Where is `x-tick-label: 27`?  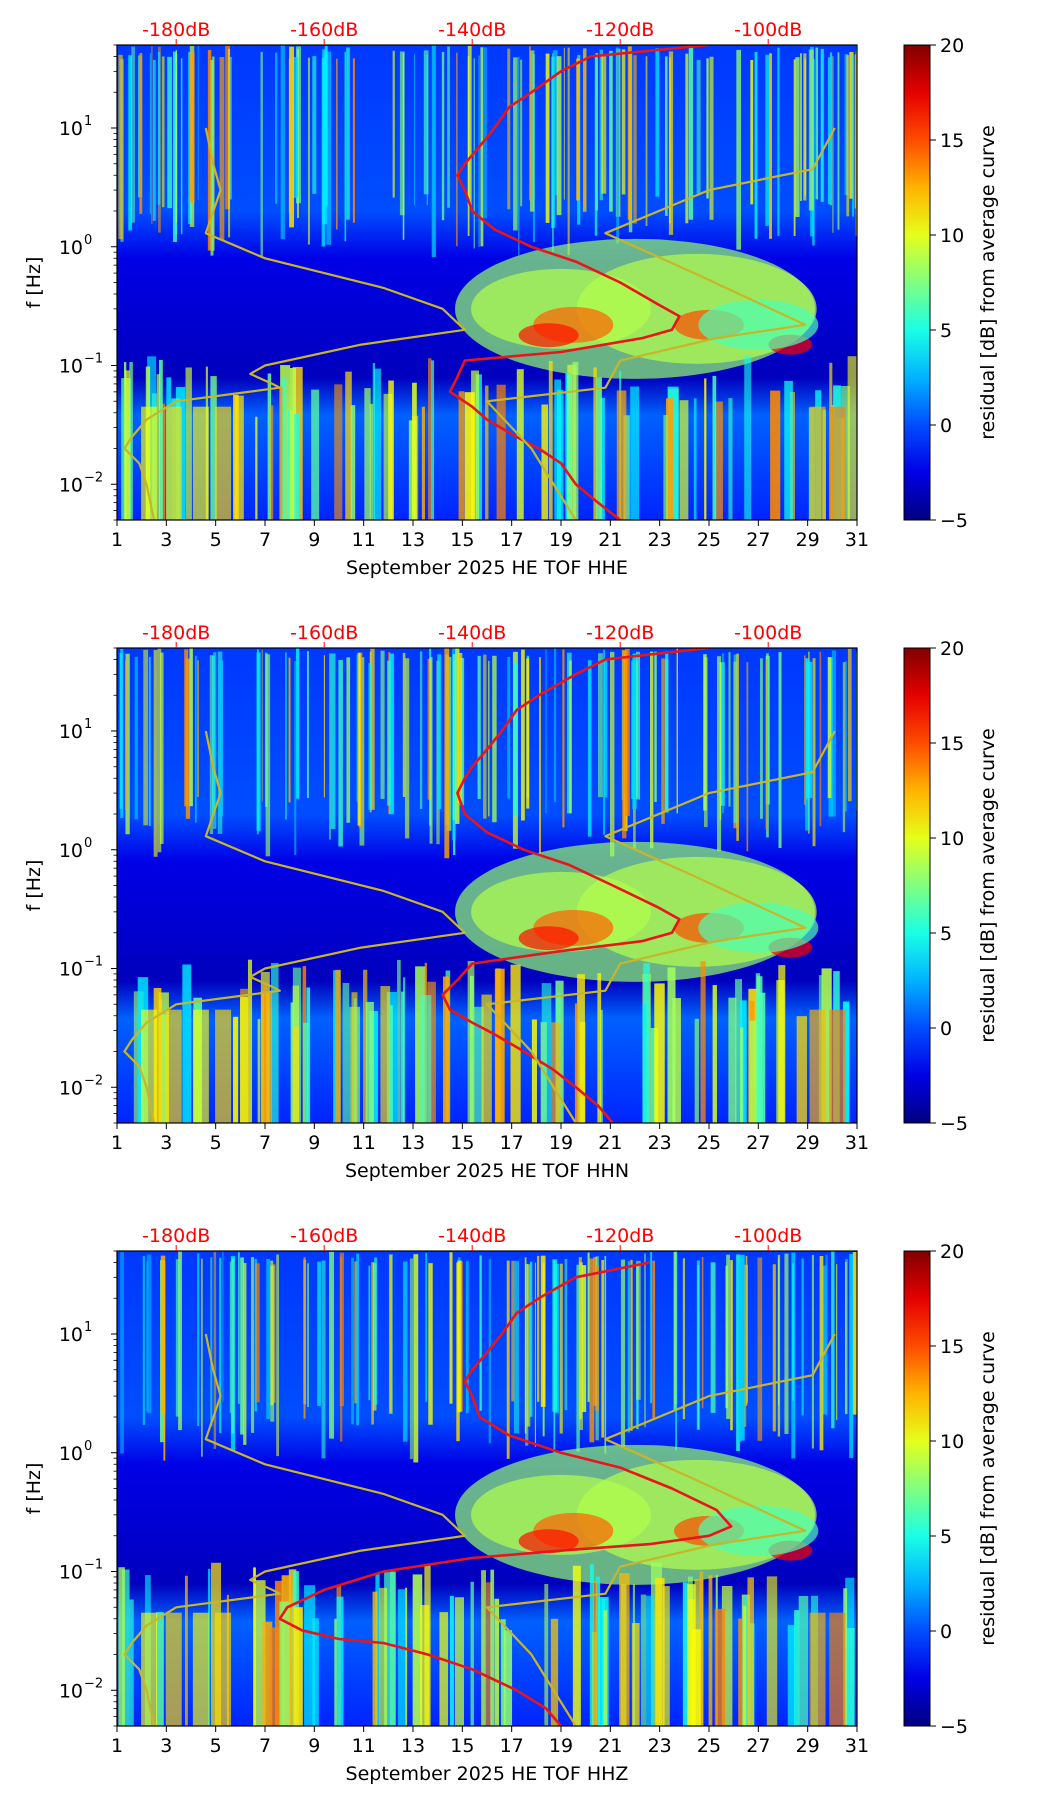
x-tick-label: 27 is located at coordinates (758, 1143).